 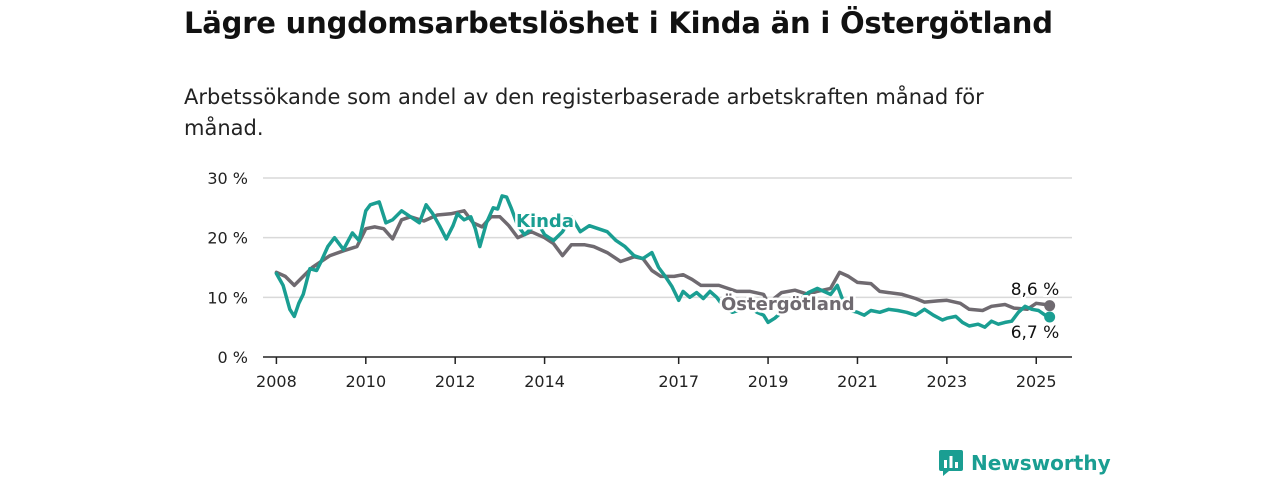 I want to click on end-value-label: 6,7 %, so click(x=1035, y=333).